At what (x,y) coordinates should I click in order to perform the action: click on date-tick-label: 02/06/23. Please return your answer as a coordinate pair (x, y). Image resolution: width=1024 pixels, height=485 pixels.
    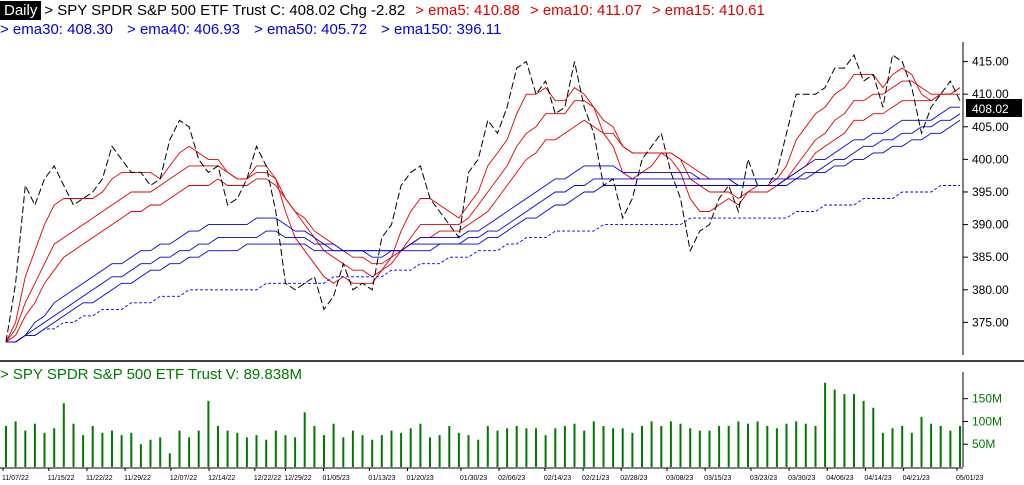
    Looking at the image, I should click on (511, 478).